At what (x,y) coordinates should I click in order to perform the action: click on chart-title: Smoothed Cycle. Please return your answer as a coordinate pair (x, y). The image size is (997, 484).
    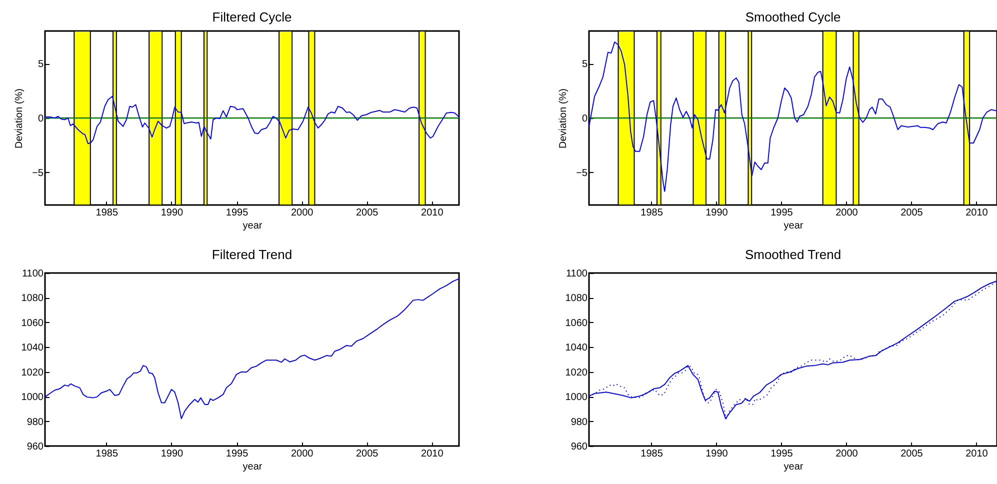
    Looking at the image, I should click on (793, 17).